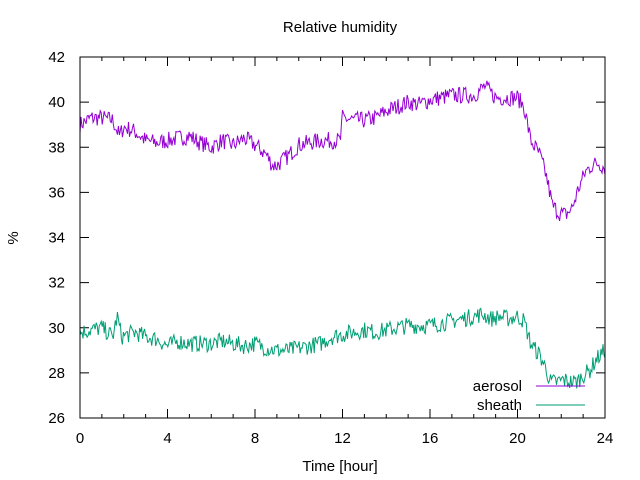 The image size is (640, 480). Describe the element at coordinates (56, 238) in the screenshot. I see `y-tick-label: 34` at that location.